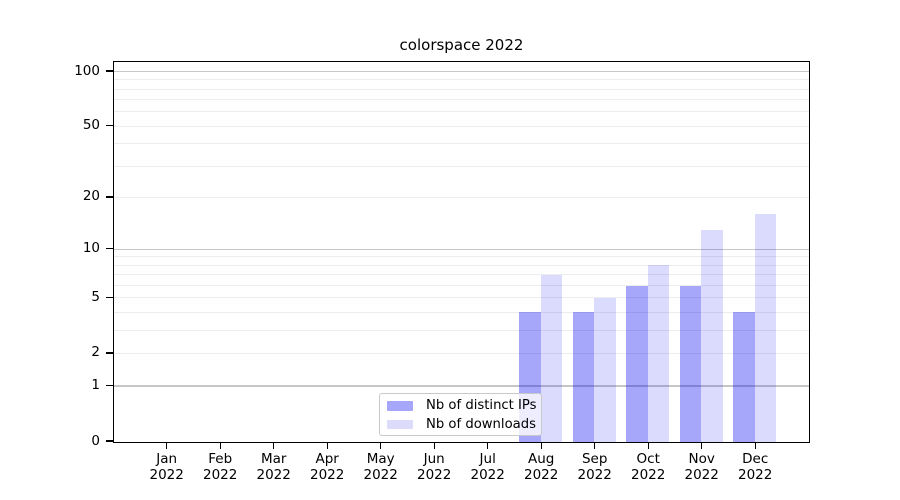 The width and height of the screenshot is (900, 500). What do you see at coordinates (595, 445) in the screenshot?
I see `x-tick-mark-sep` at bounding box center [595, 445].